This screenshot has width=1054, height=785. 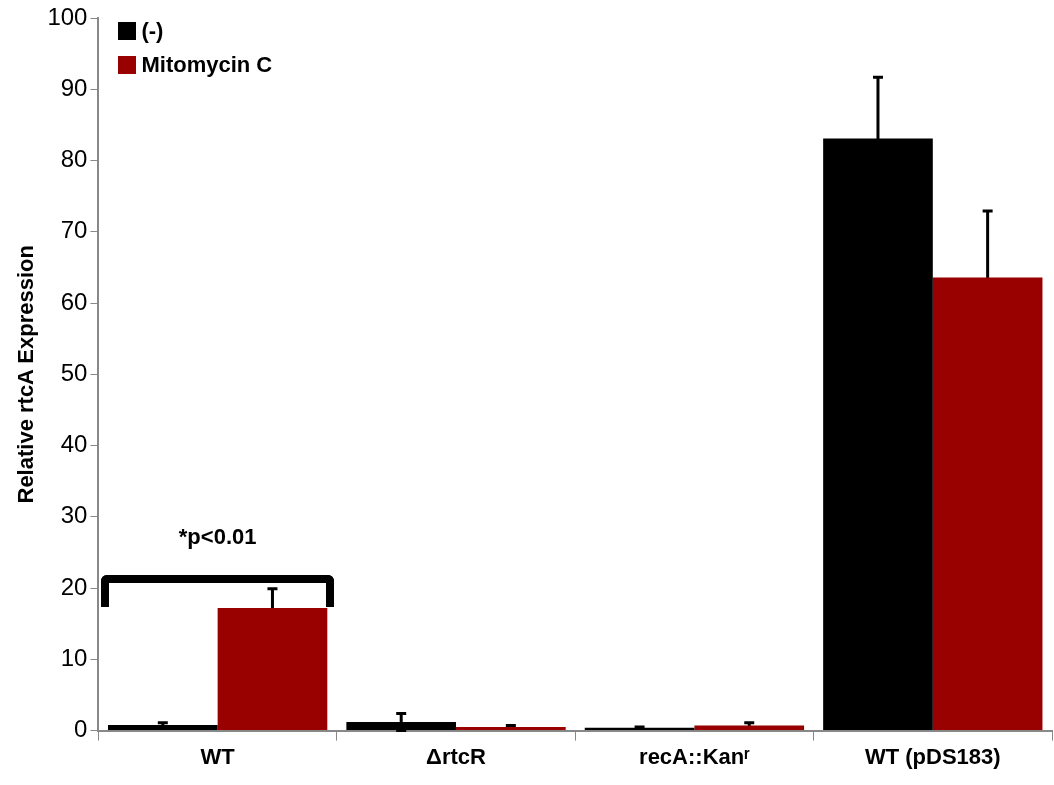 What do you see at coordinates (152, 31) in the screenshot?
I see `legend-label: (-)` at bounding box center [152, 31].